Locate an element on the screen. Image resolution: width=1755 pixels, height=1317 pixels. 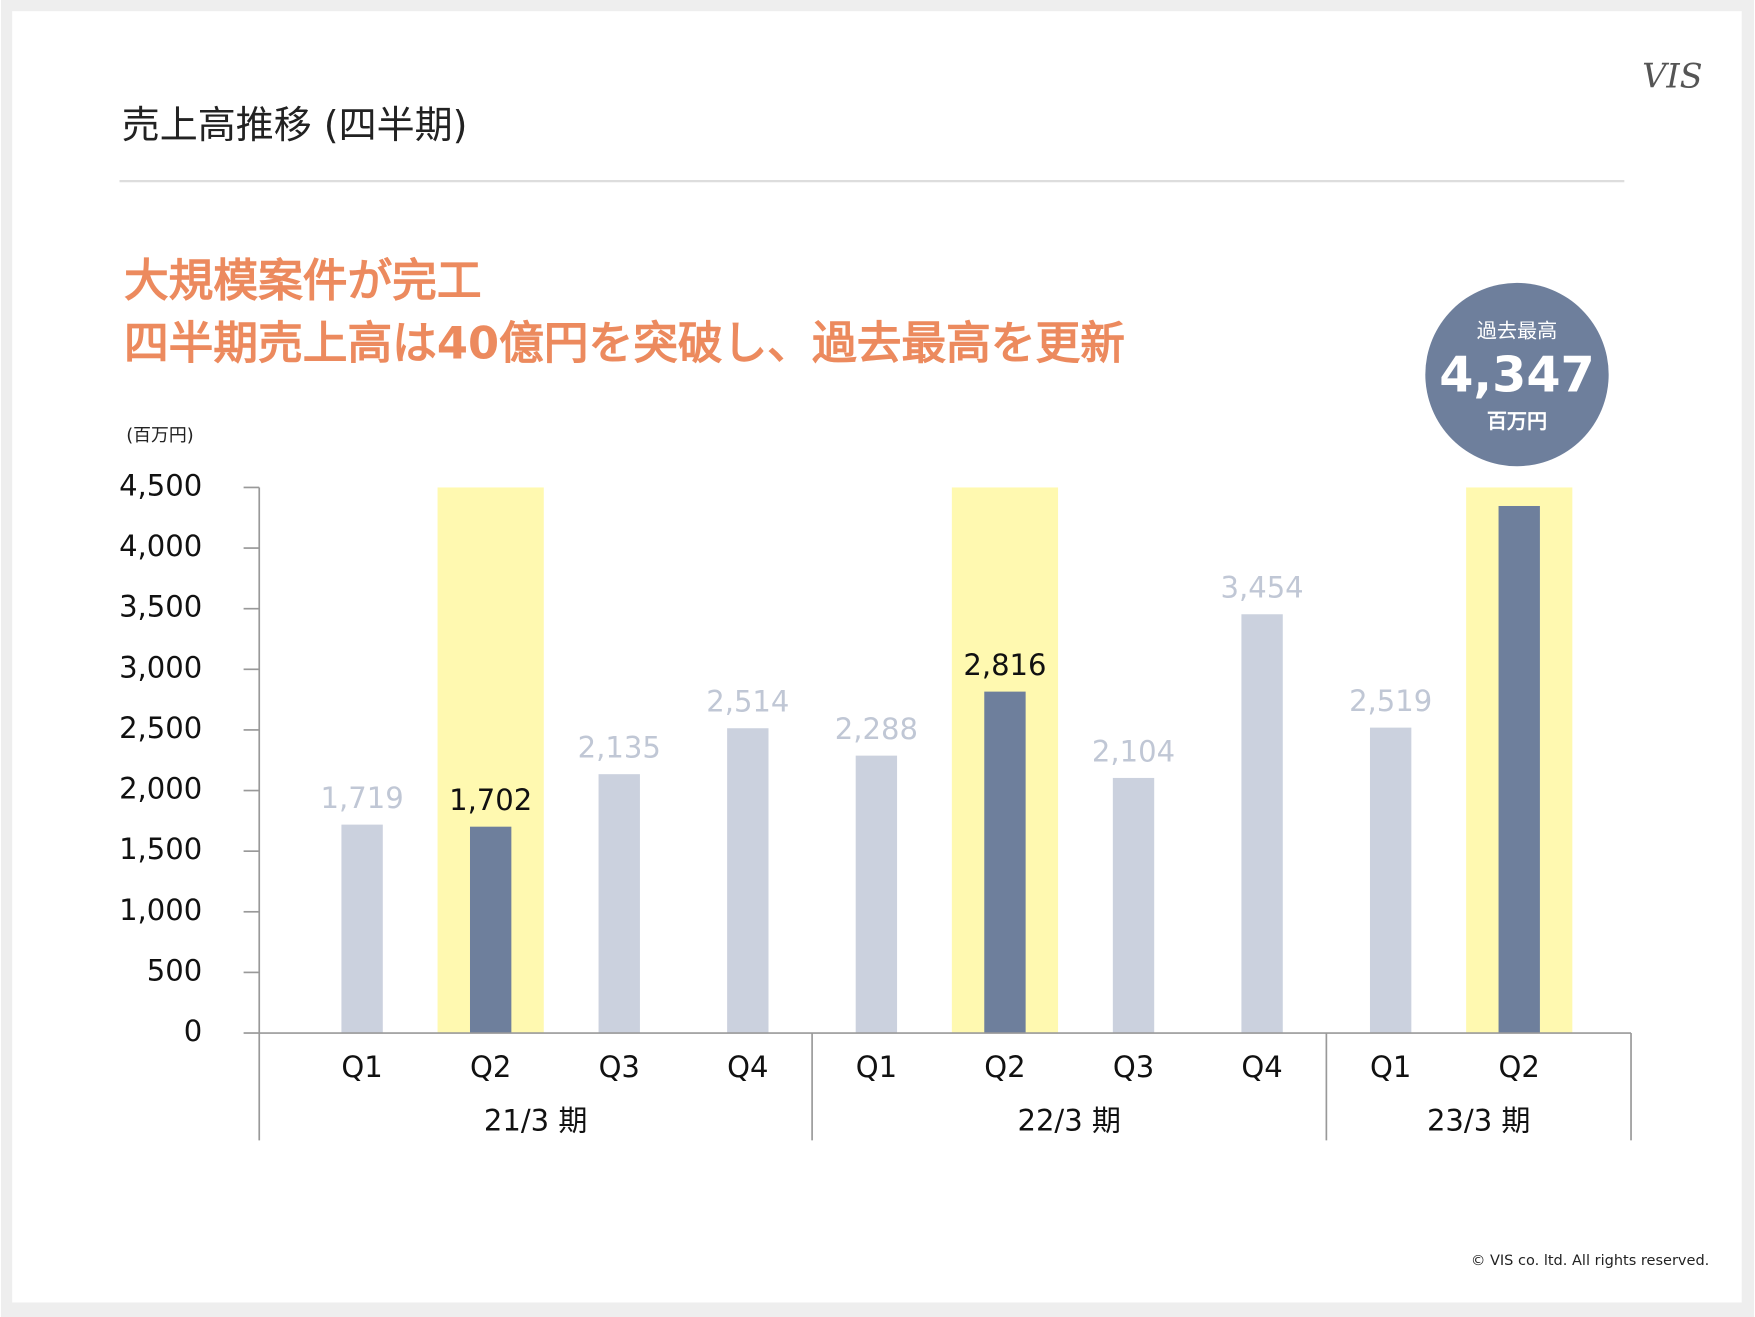
title: 売上高推移 (四半期) is located at coordinates (295, 125).